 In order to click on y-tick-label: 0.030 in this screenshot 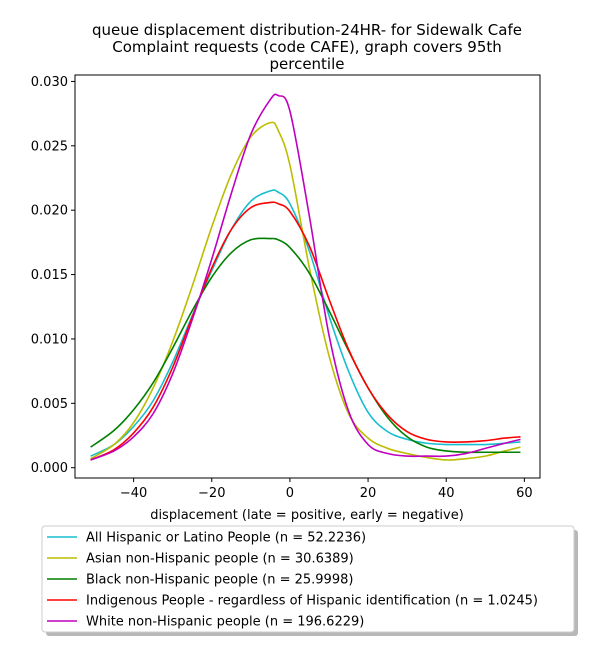, I will do `click(49, 82)`.